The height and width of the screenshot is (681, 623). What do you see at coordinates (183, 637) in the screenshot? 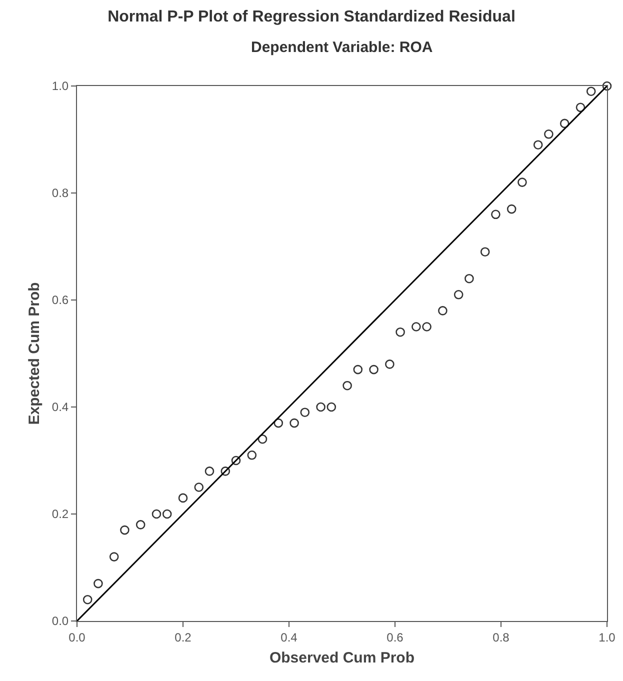
I see `x-tick-label: 0.2` at bounding box center [183, 637].